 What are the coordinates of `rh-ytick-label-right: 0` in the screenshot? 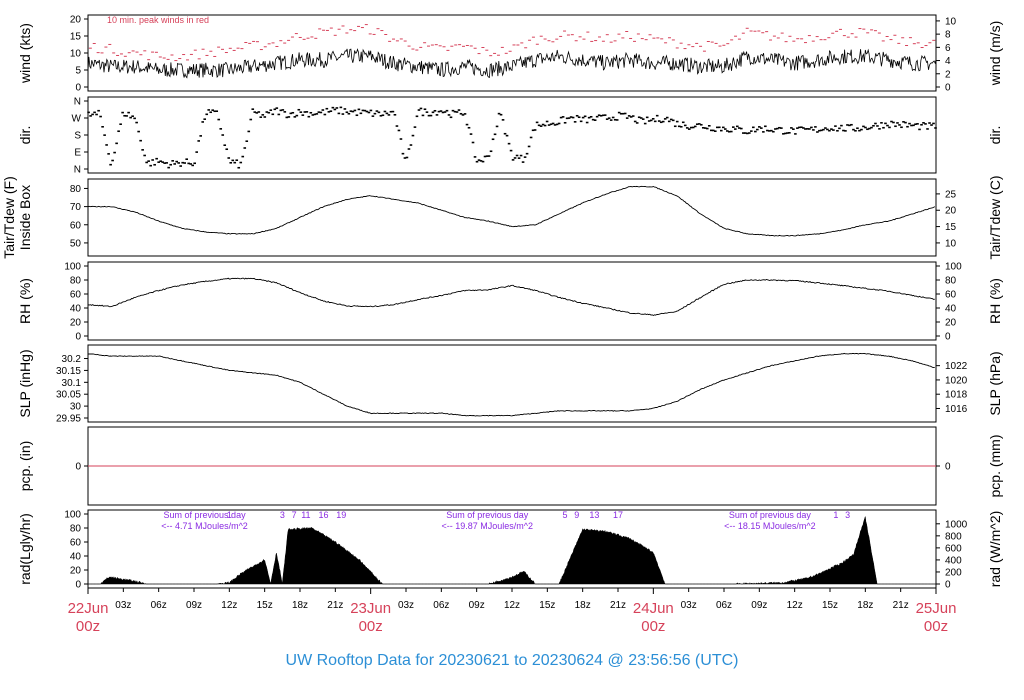 It's located at (948, 337).